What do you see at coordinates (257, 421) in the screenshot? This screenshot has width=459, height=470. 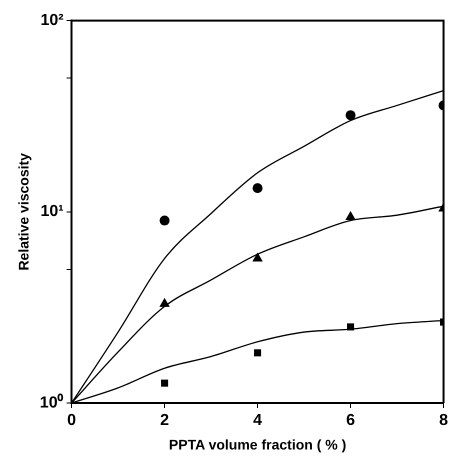 I see `x-tick-label: 4` at bounding box center [257, 421].